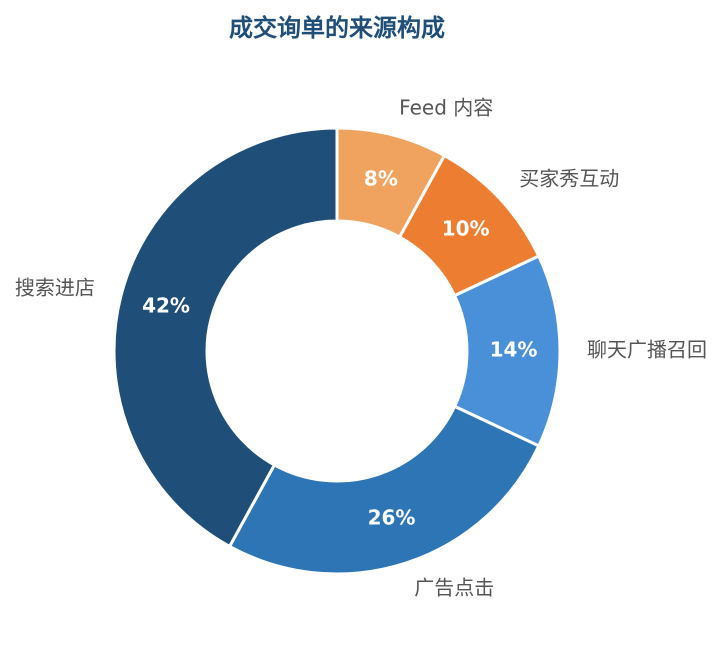 This screenshot has height=645, width=724. I want to click on value-label: 26%, so click(392, 517).